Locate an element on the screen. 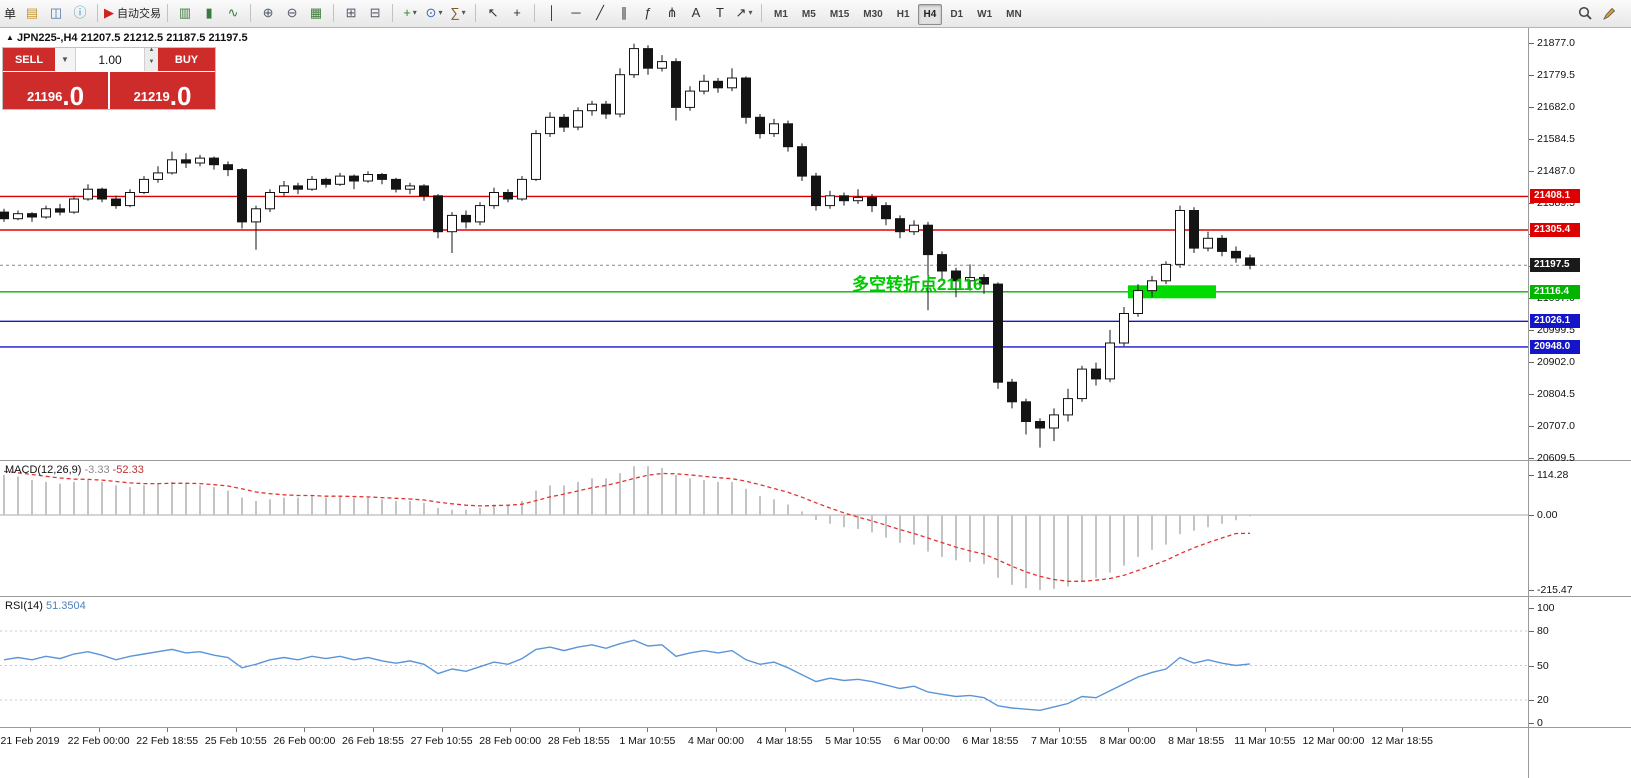 The image size is (1631, 778). line-chart-button: ∿ is located at coordinates (233, 13).